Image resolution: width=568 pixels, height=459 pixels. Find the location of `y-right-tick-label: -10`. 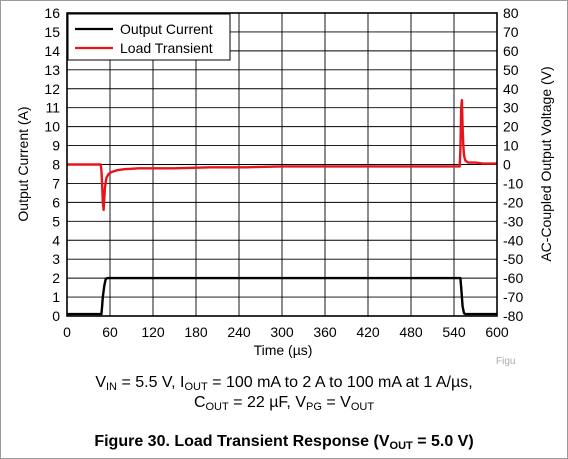

y-right-tick-label: -10 is located at coordinates (513, 183).